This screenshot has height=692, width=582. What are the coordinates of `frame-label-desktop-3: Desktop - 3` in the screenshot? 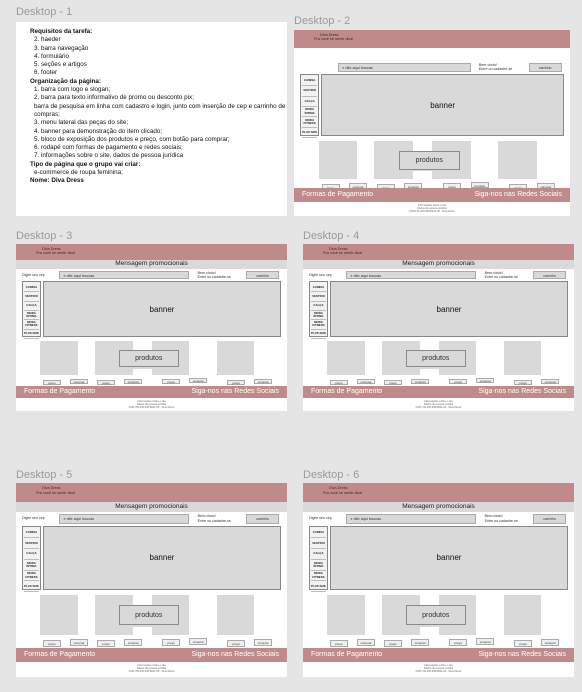 It's located at (44, 236).